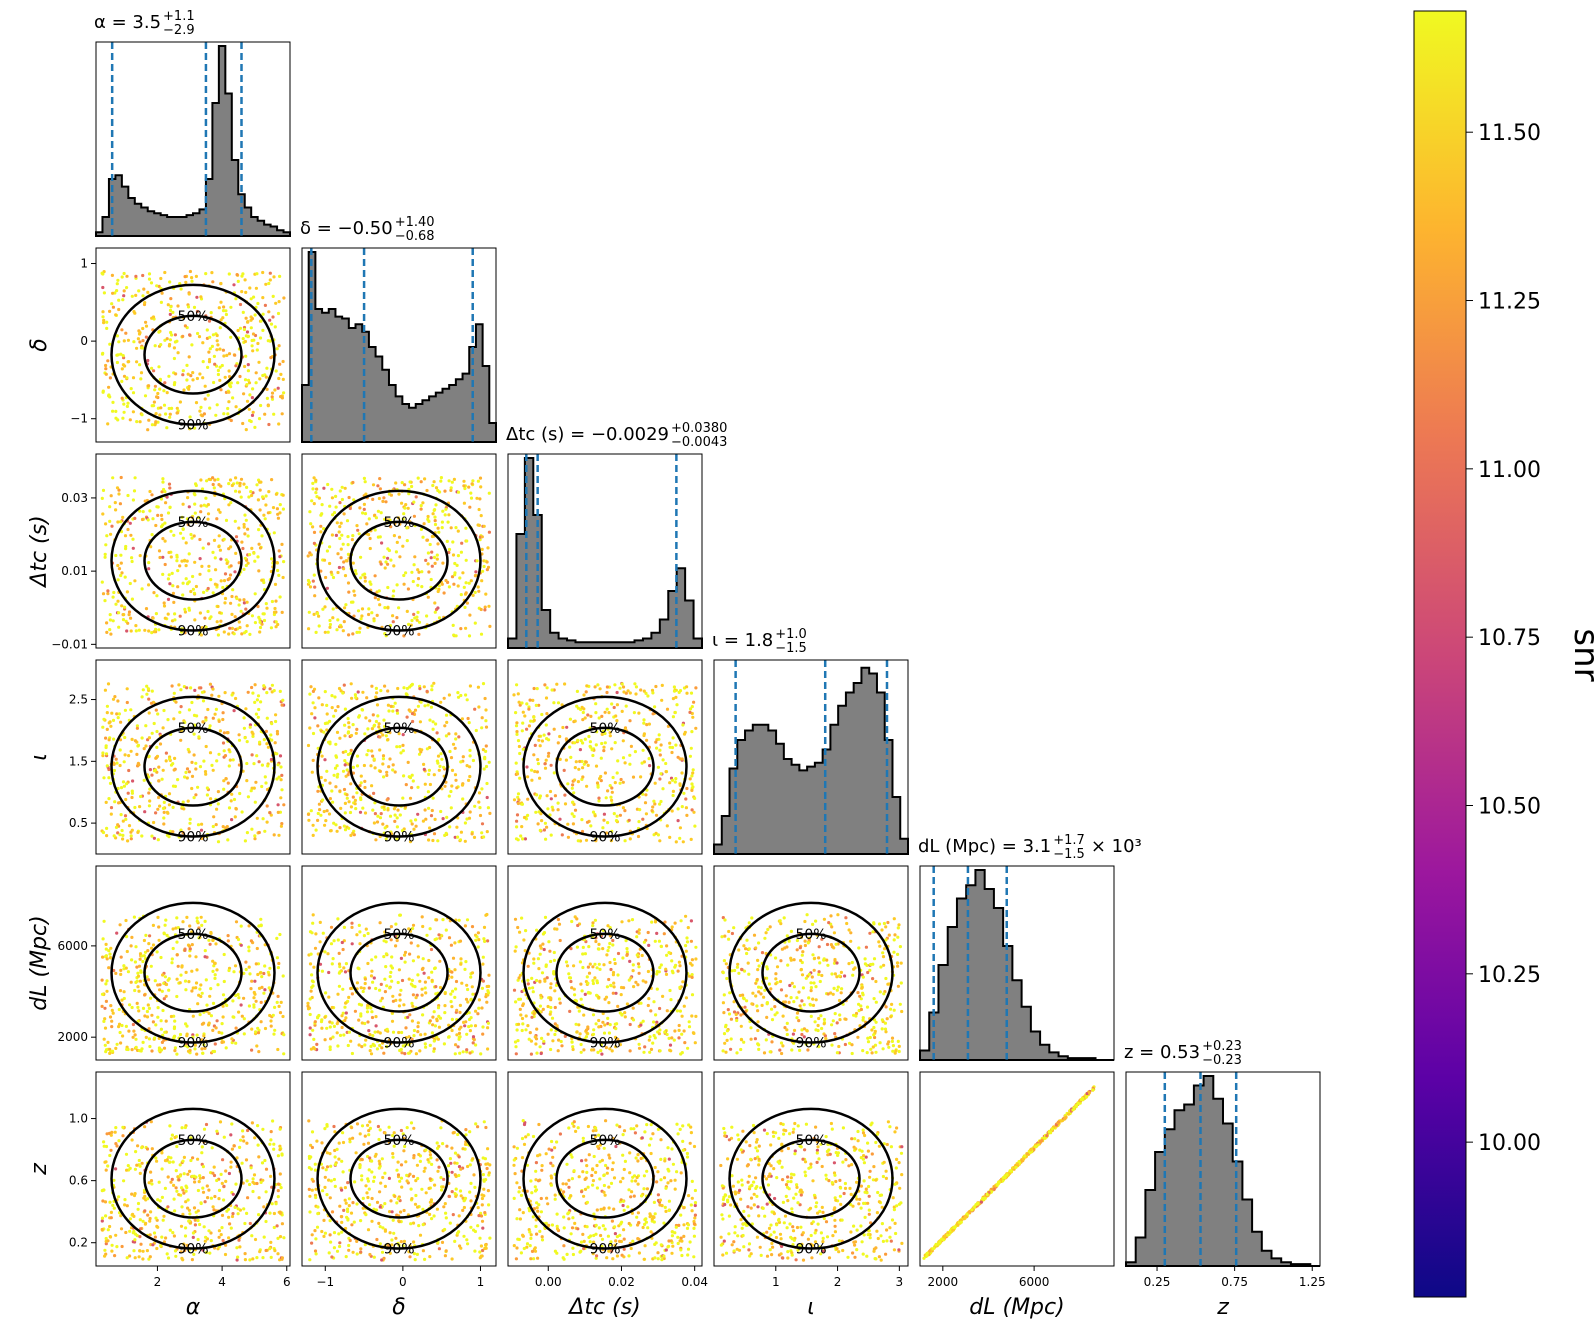  I want to click on scatter-panel-delta-dL: 50% 90%, so click(399, 963).